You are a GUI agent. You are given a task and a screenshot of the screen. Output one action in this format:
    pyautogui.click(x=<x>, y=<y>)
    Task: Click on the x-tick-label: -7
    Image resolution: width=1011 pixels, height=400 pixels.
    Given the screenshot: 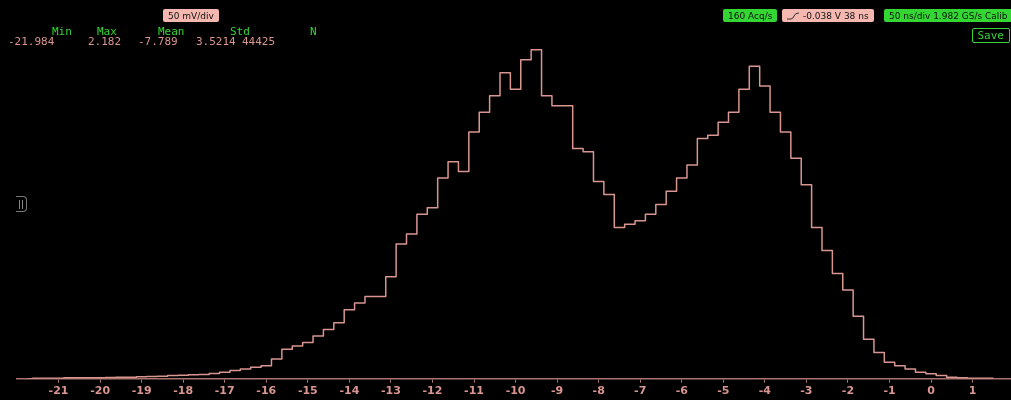 What is the action you would take?
    pyautogui.click(x=640, y=391)
    